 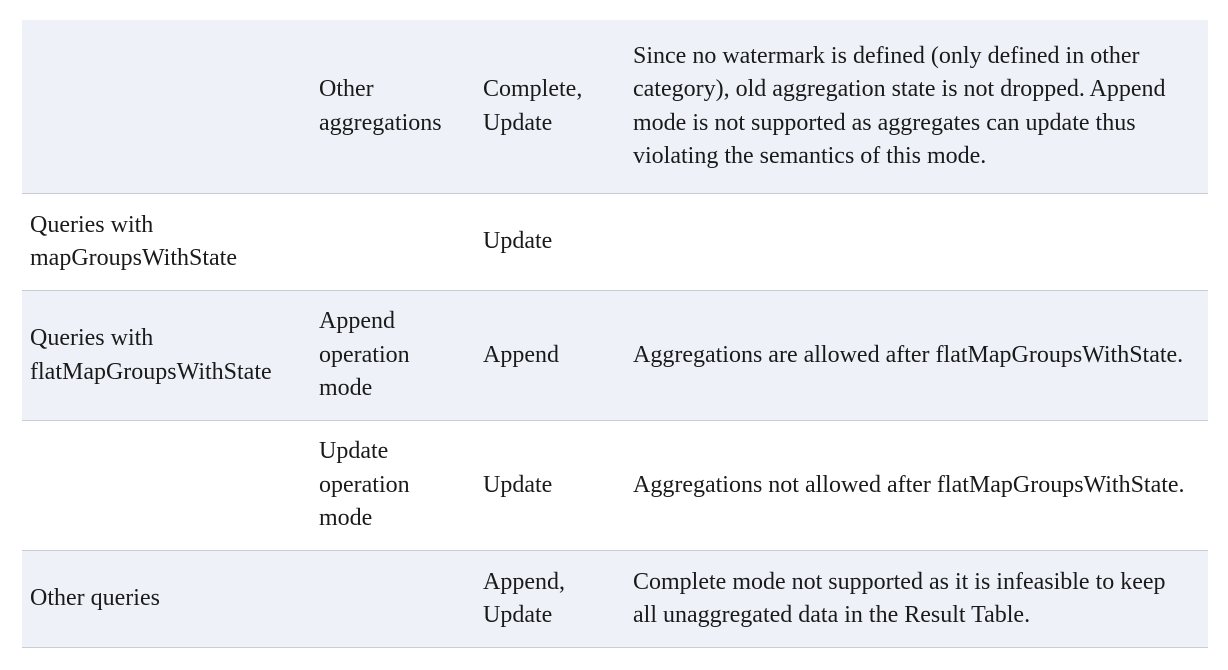 What do you see at coordinates (550, 599) in the screenshot?
I see `output-modes-cell: Append, Update` at bounding box center [550, 599].